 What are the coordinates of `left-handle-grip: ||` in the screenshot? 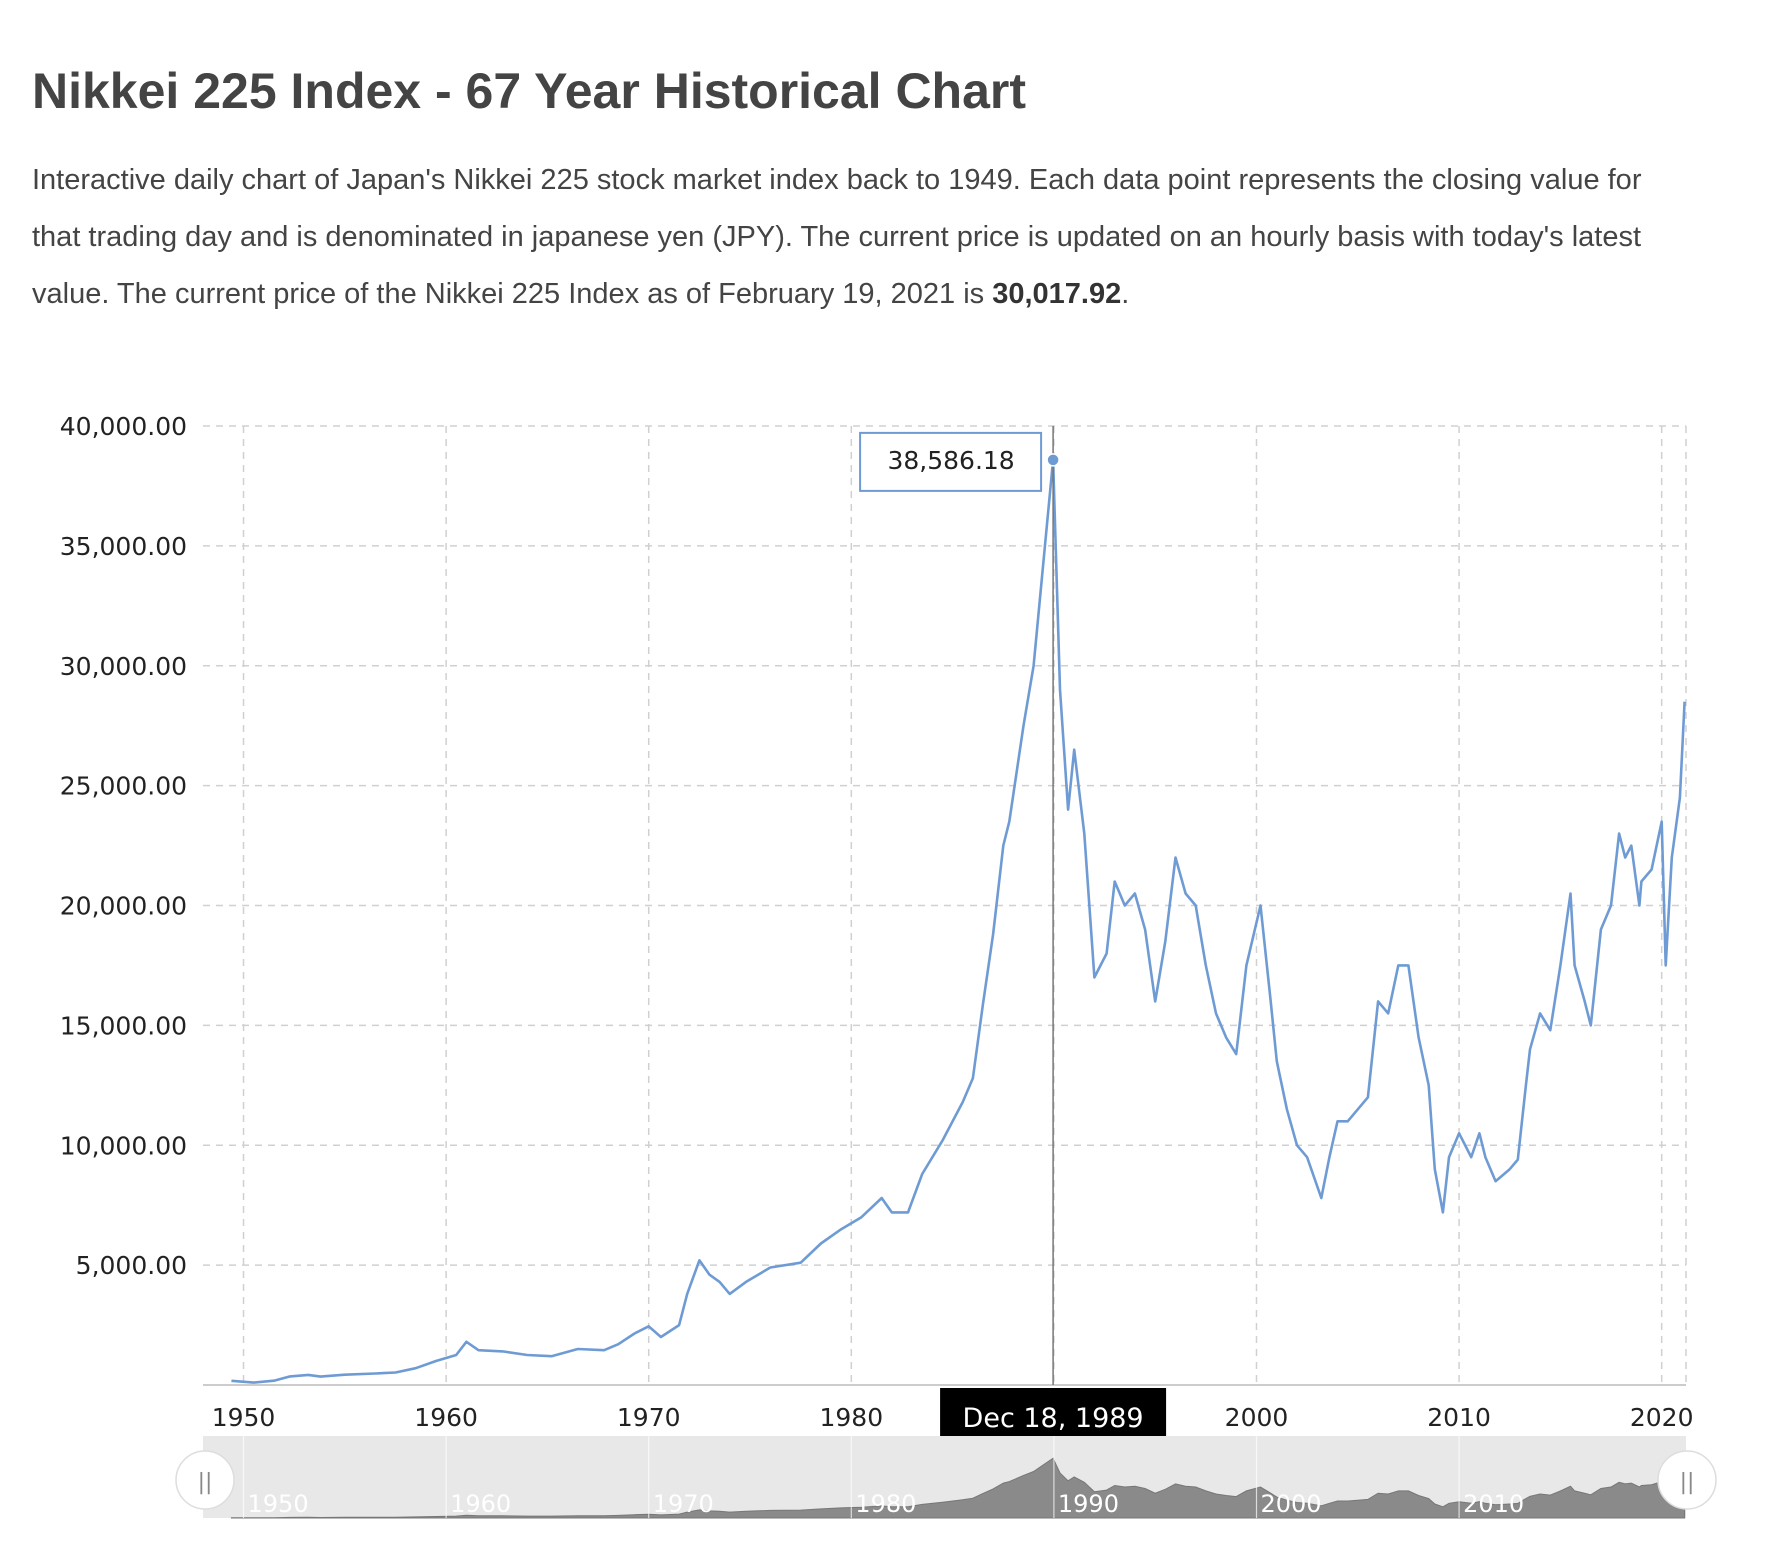 It's located at (205, 1482).